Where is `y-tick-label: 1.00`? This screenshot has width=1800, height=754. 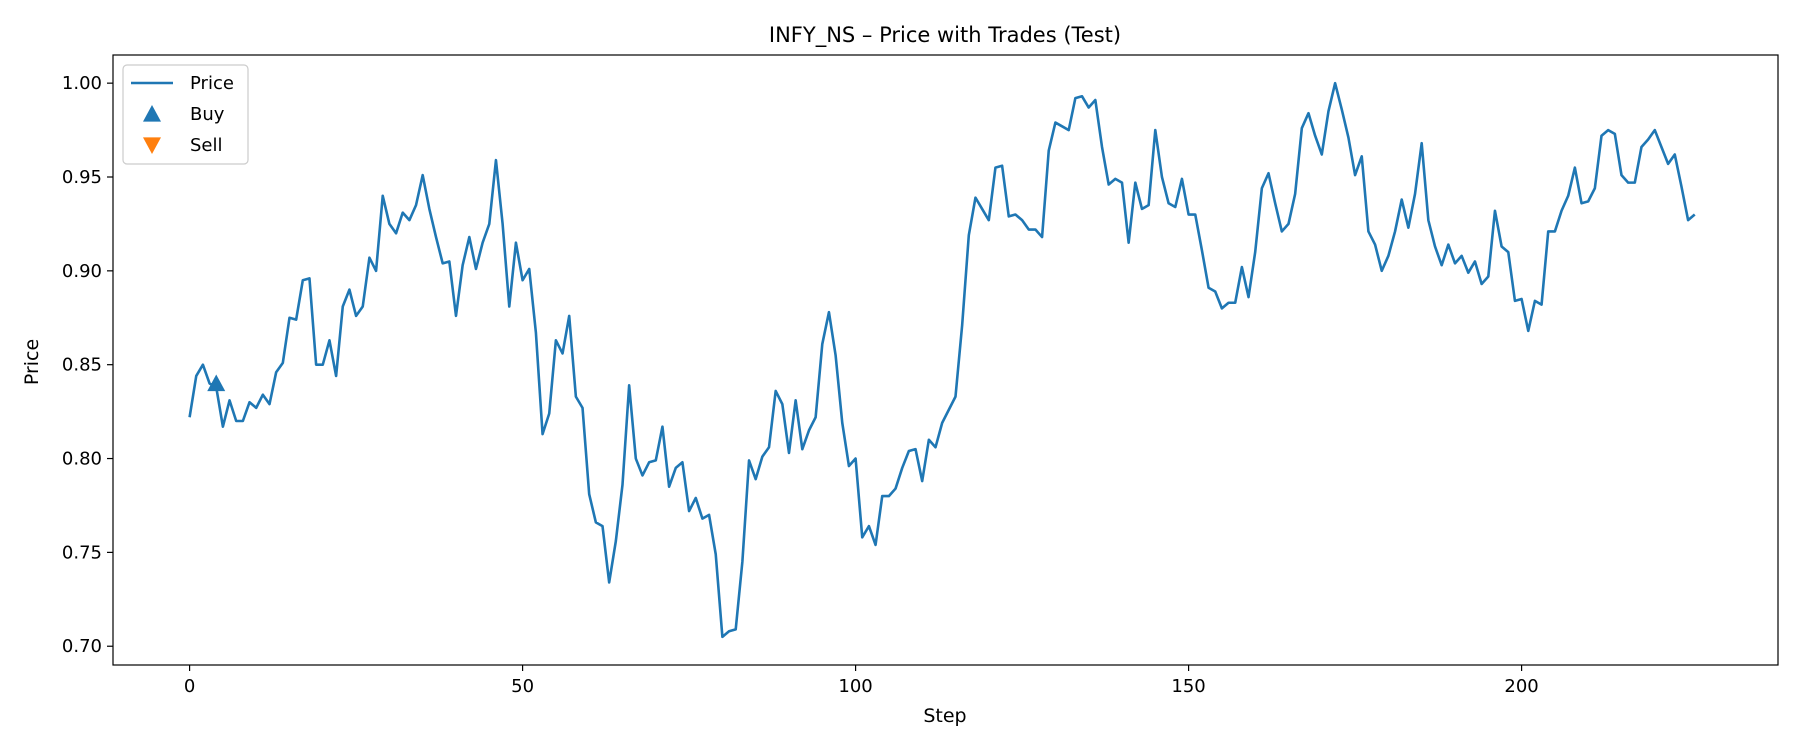 y-tick-label: 1.00 is located at coordinates (82, 83).